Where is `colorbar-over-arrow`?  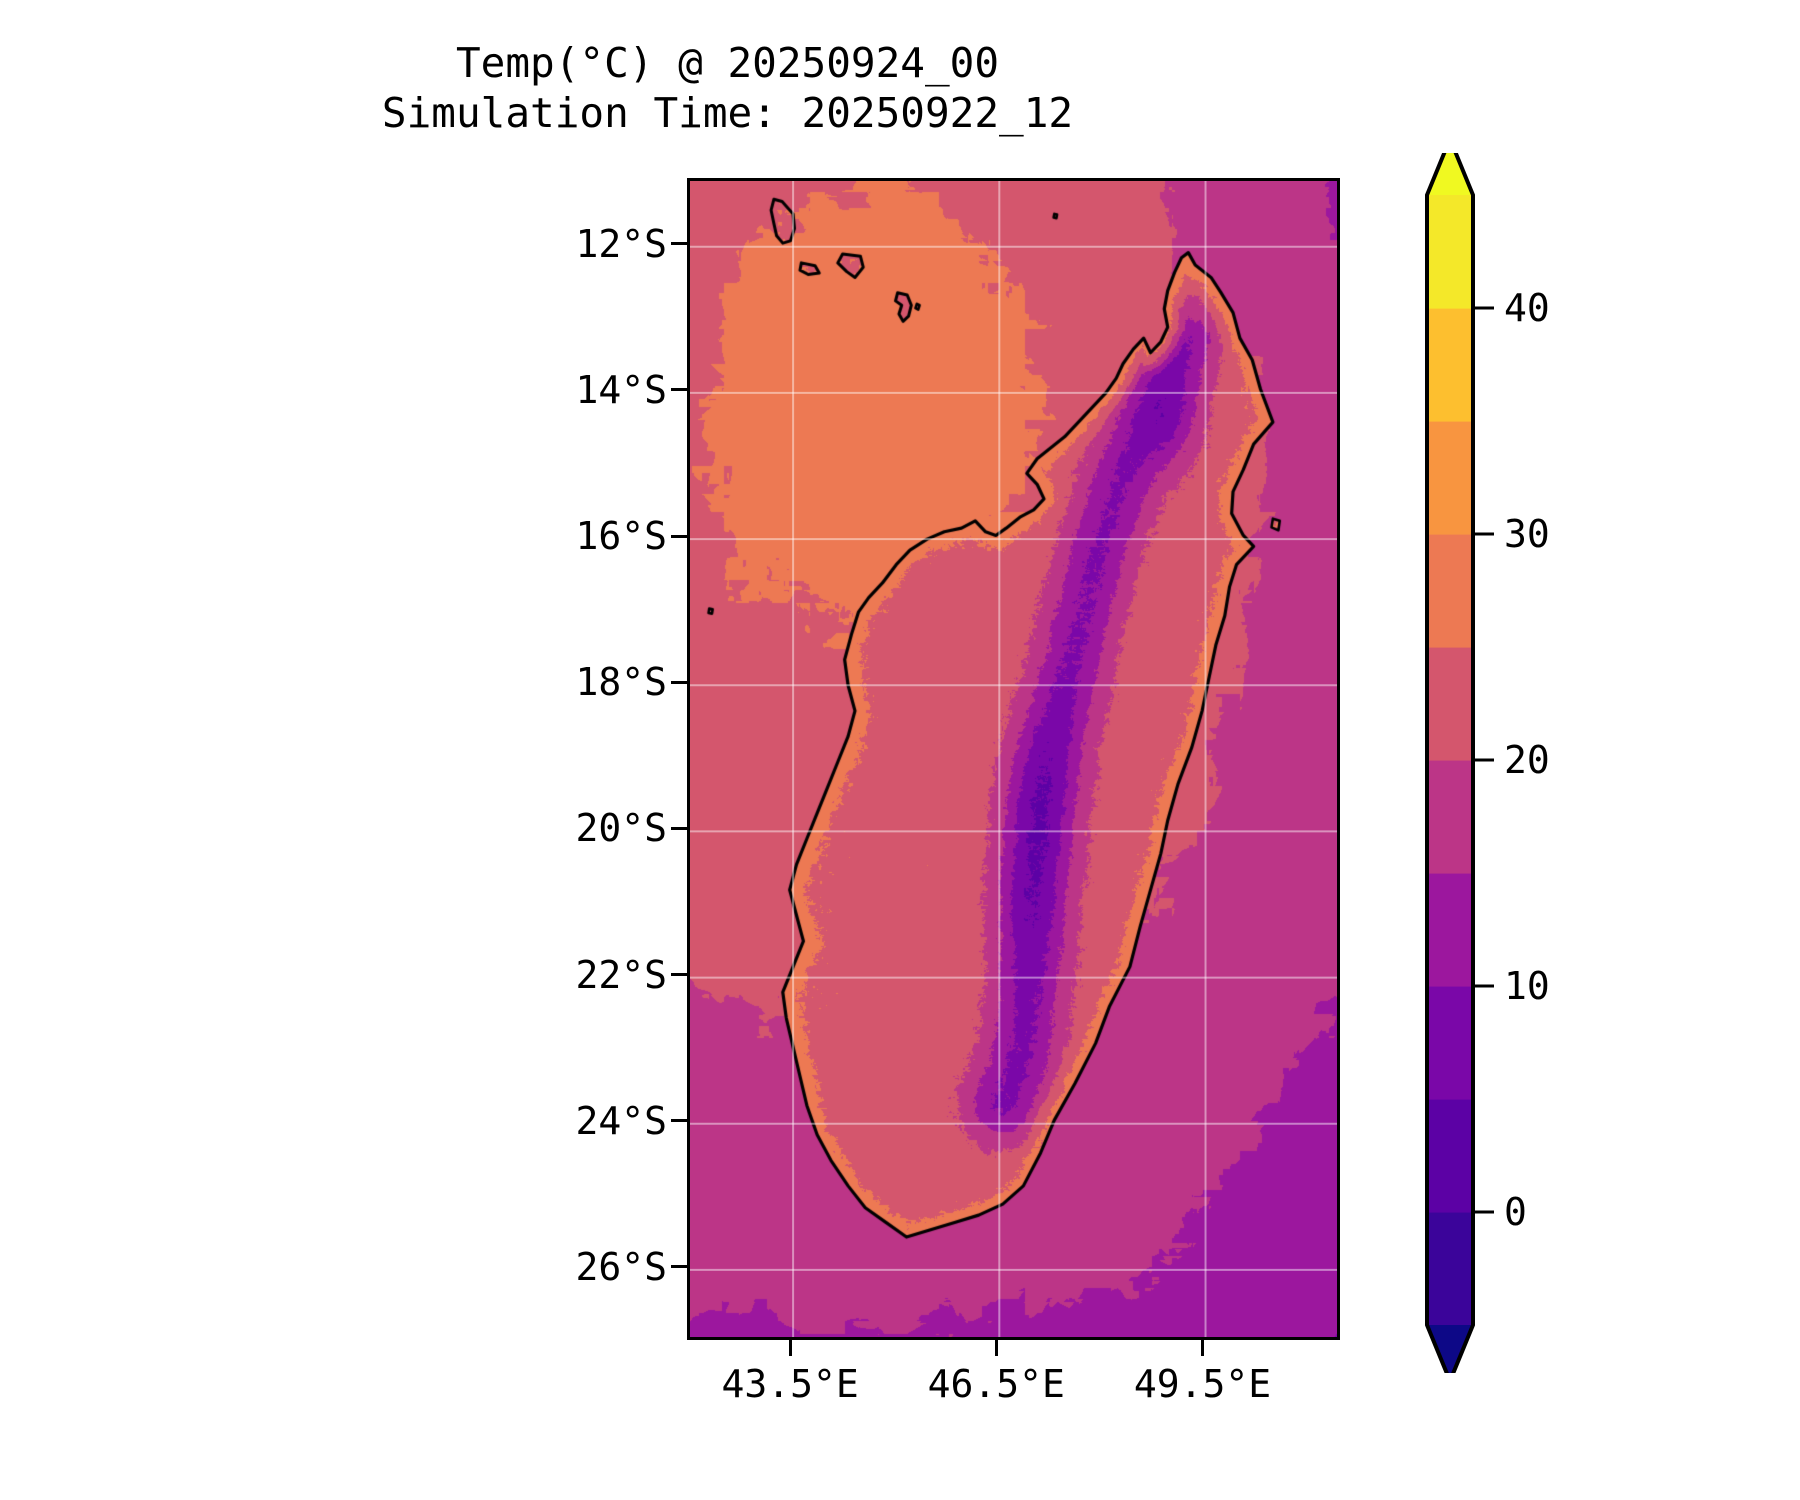
colorbar-over-arrow is located at coordinates (1450, 174).